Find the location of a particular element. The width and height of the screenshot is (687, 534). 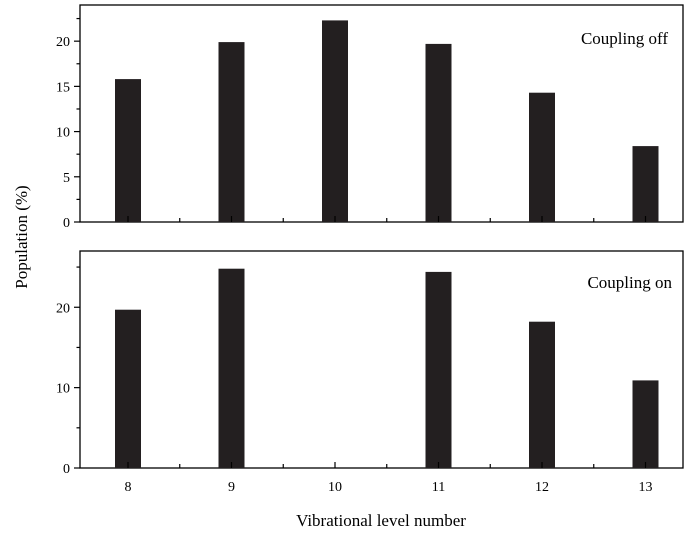

x-tick-label: 8 is located at coordinates (128, 487).